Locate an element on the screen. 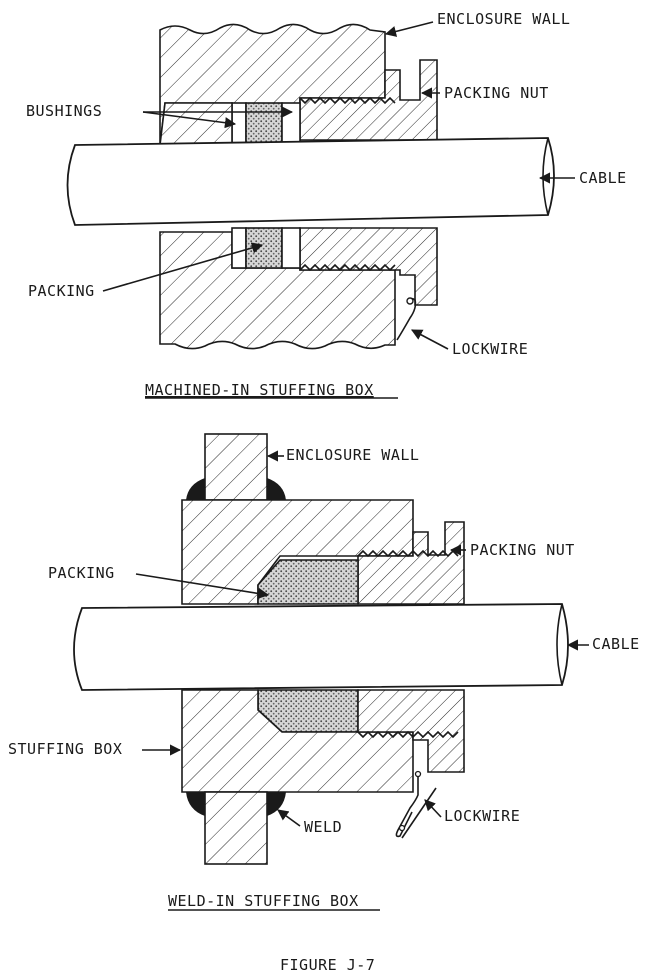 The image size is (652, 979). bottom-stuffing-box-upper is located at coordinates (297, 552).